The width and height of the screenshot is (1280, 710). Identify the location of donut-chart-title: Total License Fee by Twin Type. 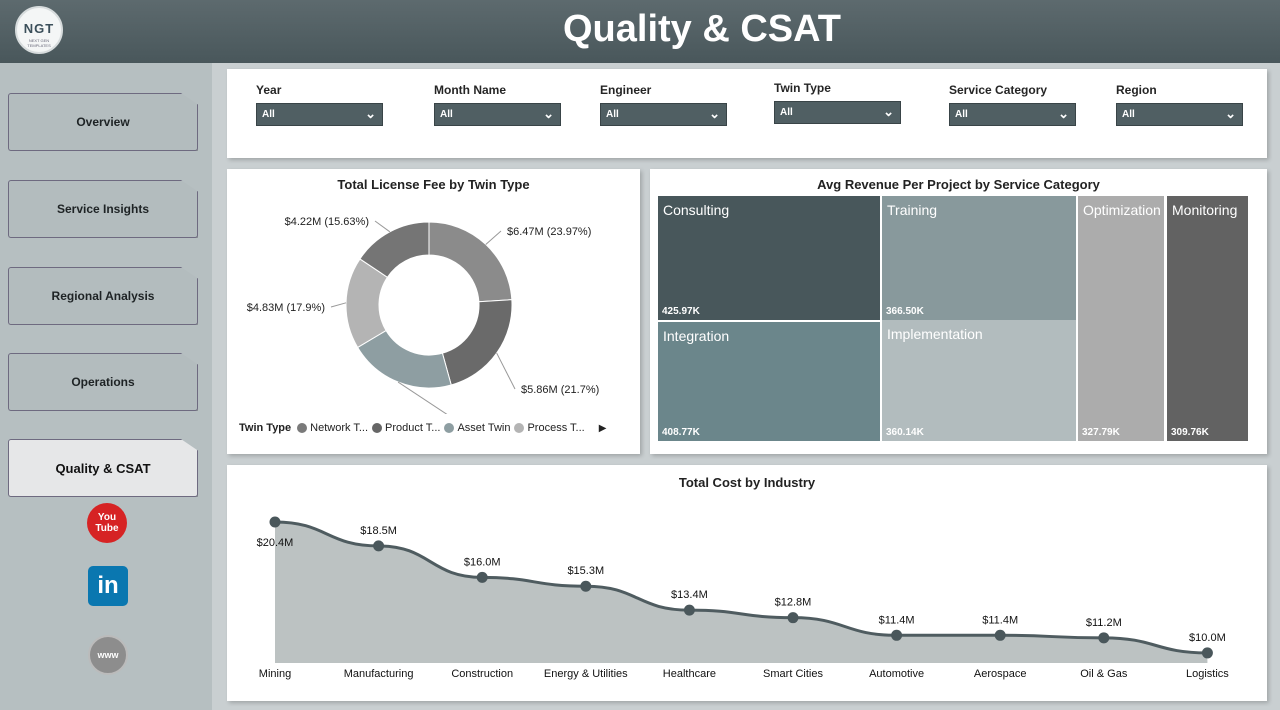
(433, 184).